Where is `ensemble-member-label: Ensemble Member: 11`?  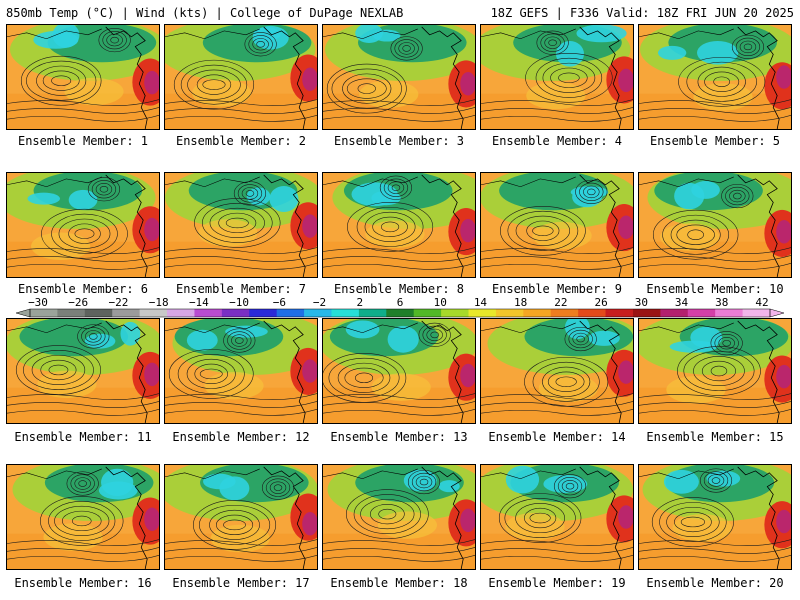 ensemble-member-label: Ensemble Member: 11 is located at coordinates (83, 437).